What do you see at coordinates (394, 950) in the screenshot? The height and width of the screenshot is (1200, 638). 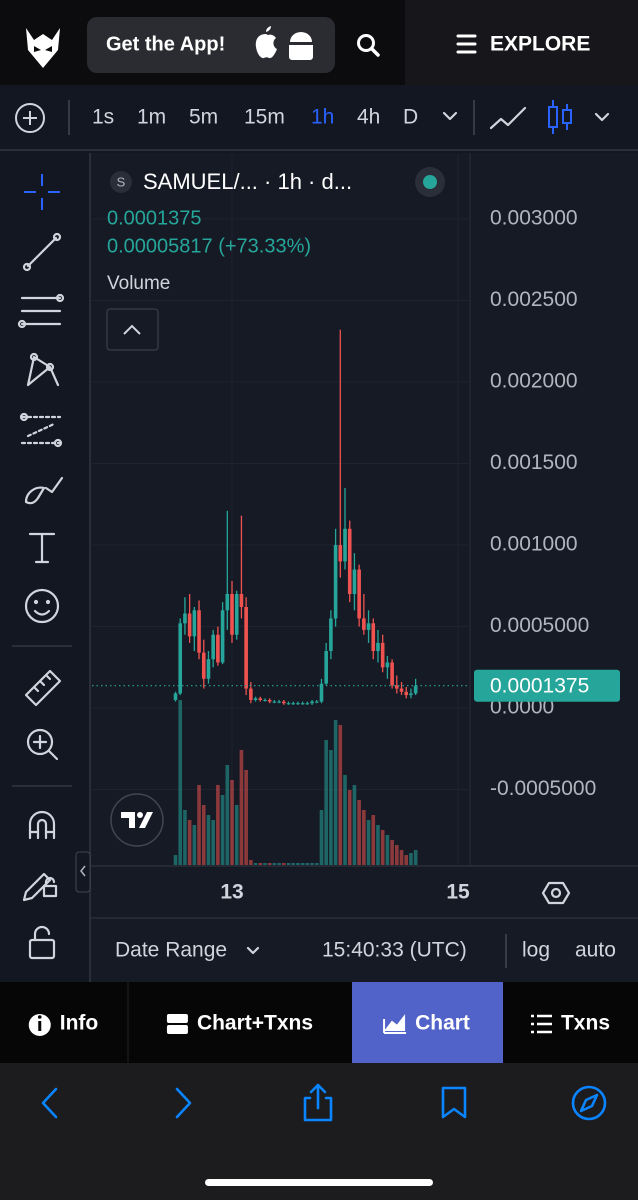 I see `utc-time: 15:40:33 (UTC)` at bounding box center [394, 950].